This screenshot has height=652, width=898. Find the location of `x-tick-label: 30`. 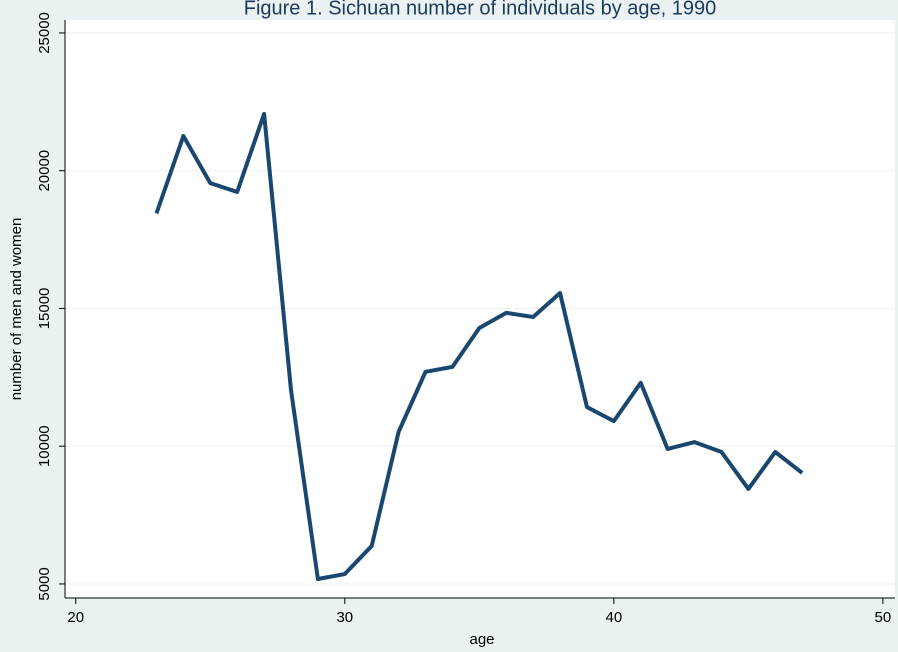

x-tick-label: 30 is located at coordinates (344, 617).